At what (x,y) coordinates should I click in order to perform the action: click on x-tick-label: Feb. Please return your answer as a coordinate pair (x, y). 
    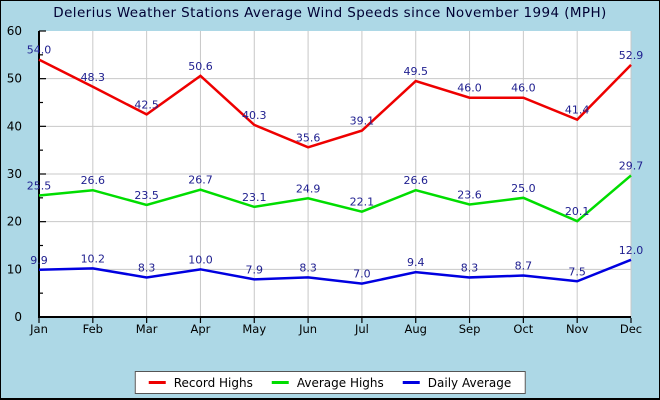
    Looking at the image, I should click on (93, 329).